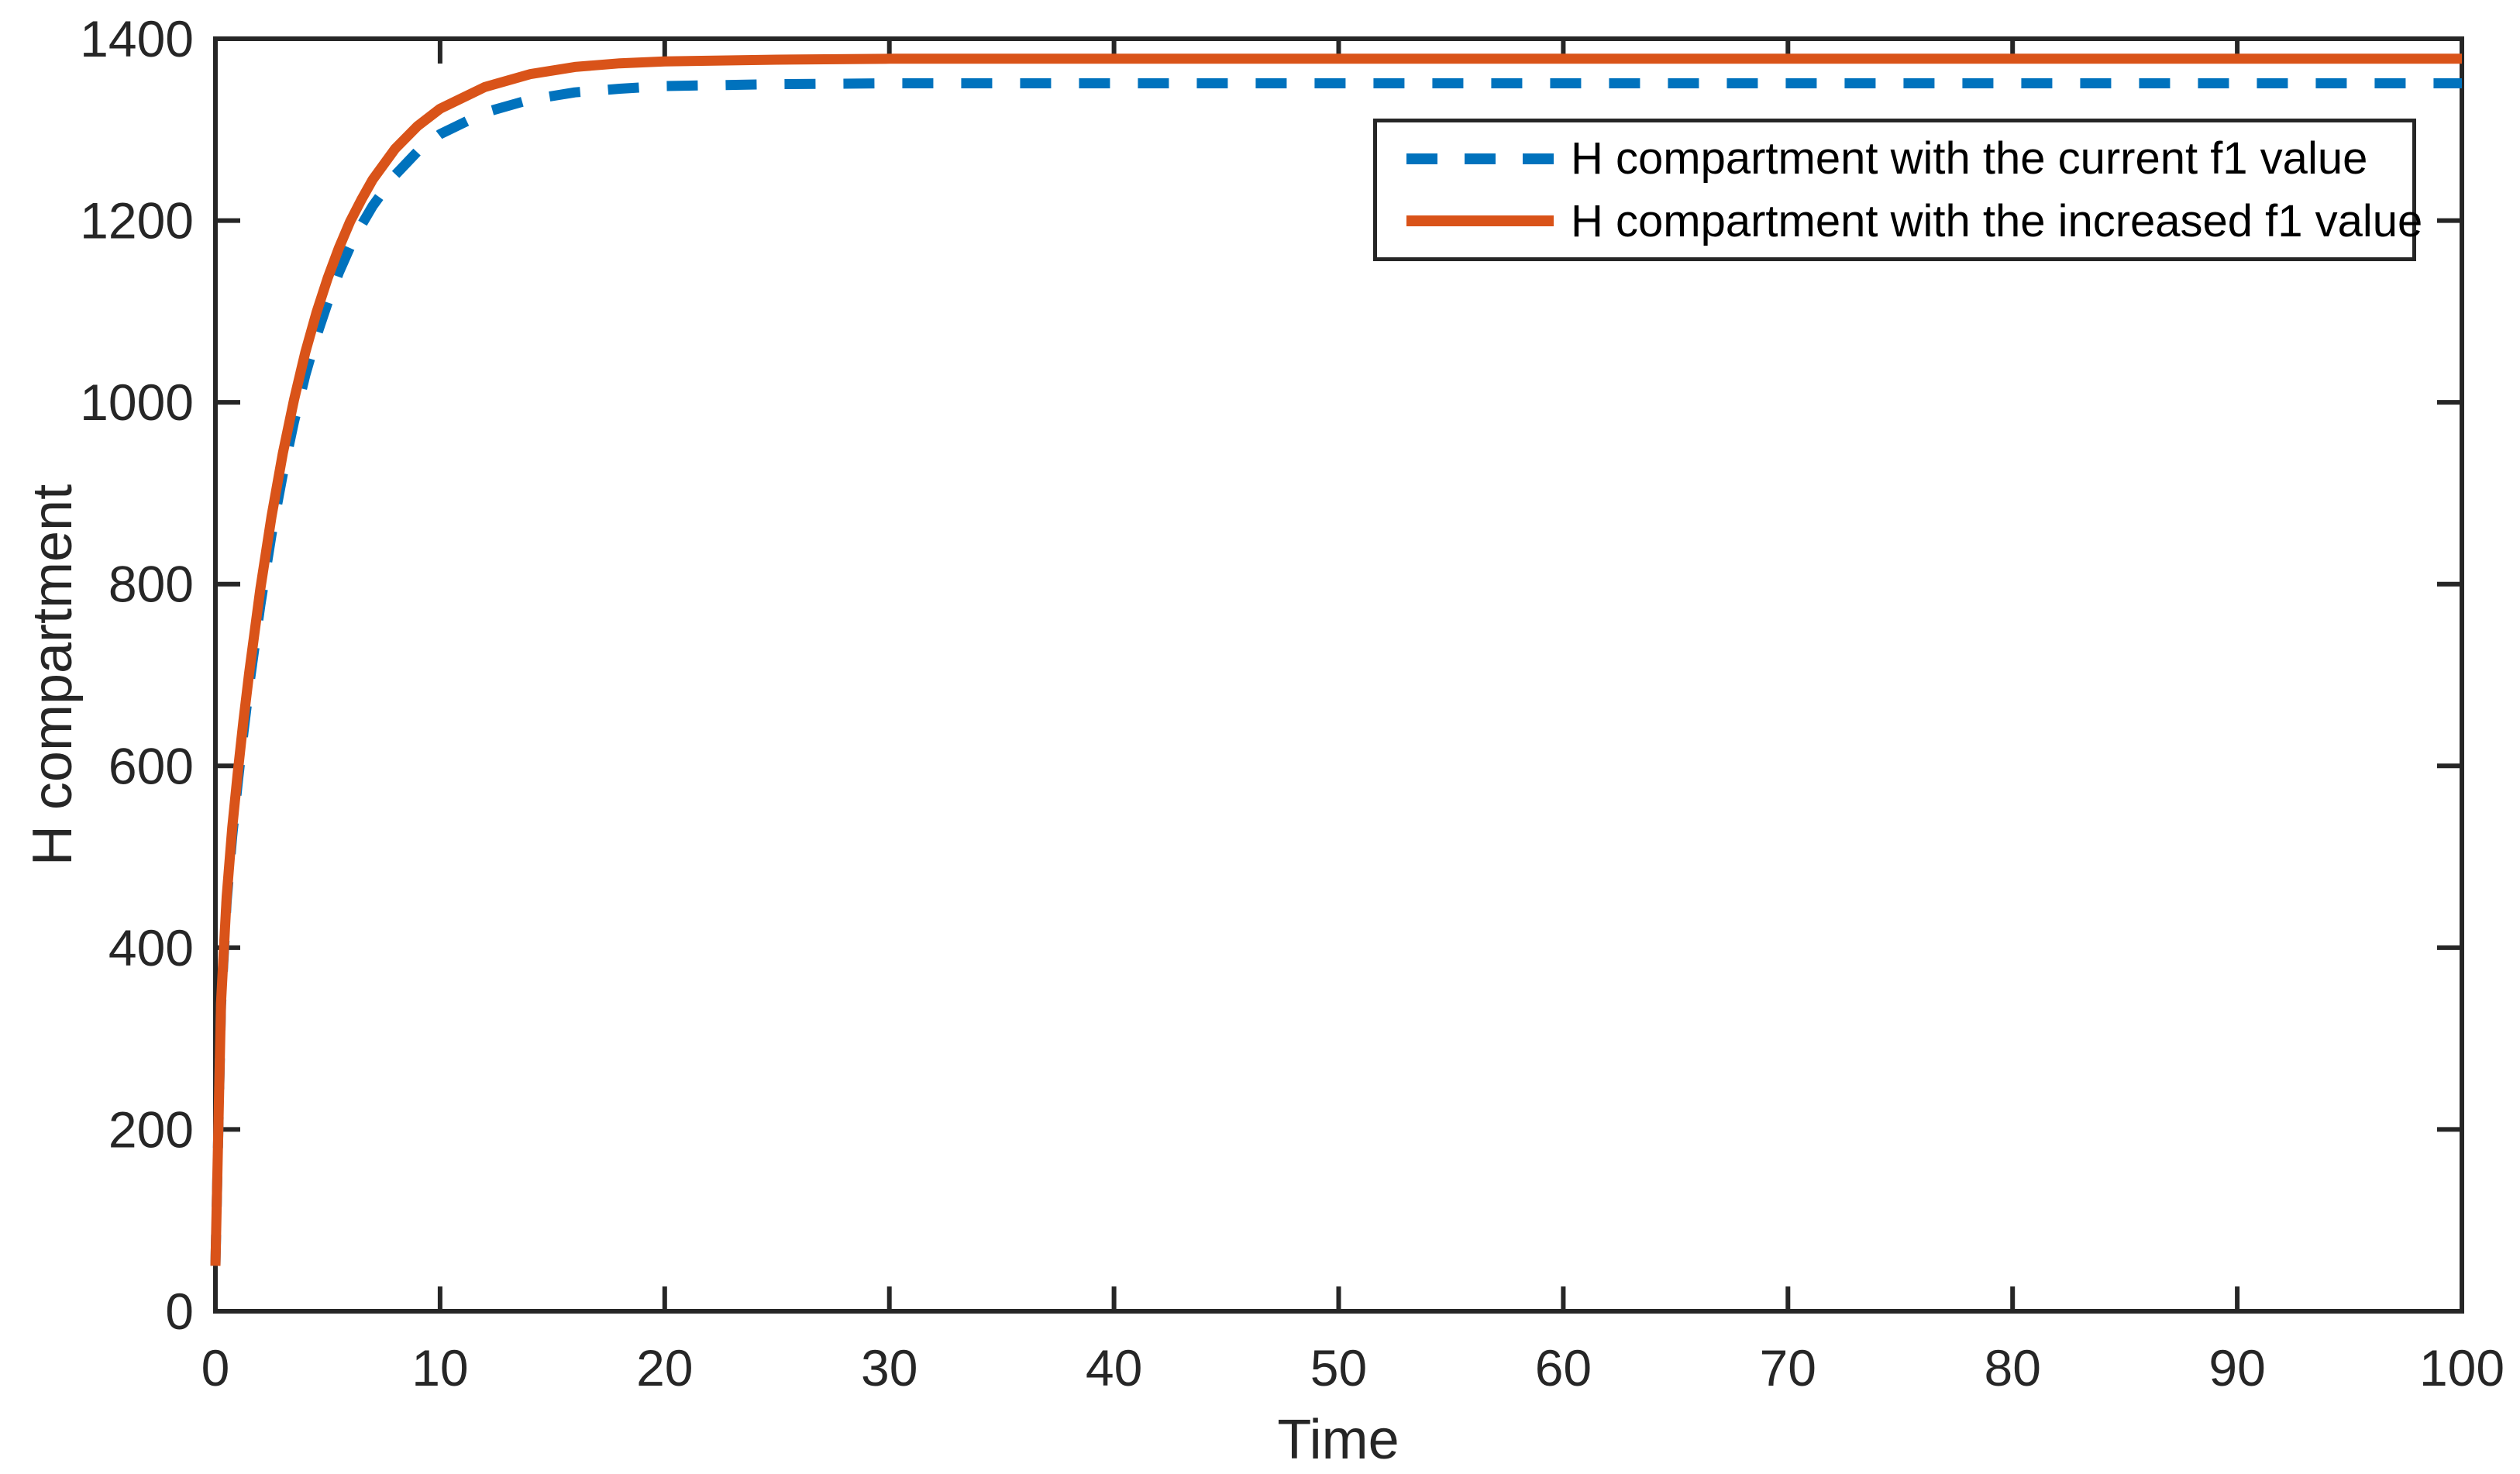 The height and width of the screenshot is (1474, 2520). I want to click on y-tick-label: 1400, so click(137, 38).